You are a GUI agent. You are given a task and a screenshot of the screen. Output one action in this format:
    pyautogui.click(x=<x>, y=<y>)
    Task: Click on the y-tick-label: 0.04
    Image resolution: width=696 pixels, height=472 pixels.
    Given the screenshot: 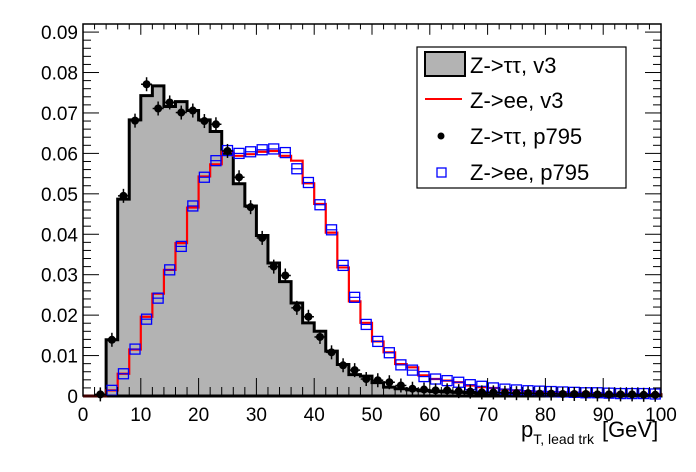 What is the action you would take?
    pyautogui.click(x=59, y=235)
    